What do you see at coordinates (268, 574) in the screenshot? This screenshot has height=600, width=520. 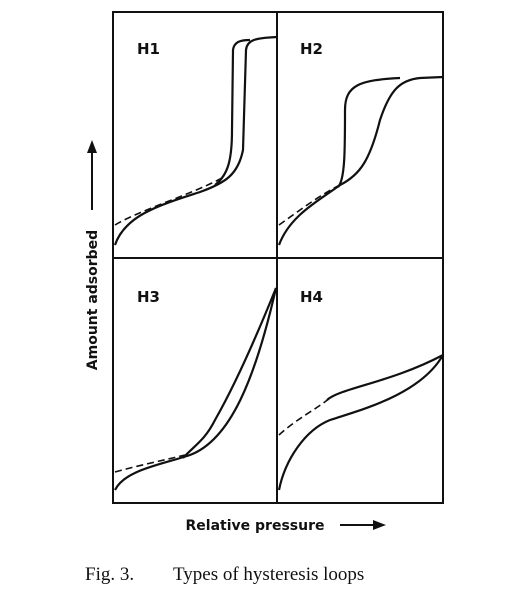 I see `caption-text: Types of hysteresis loops` at bounding box center [268, 574].